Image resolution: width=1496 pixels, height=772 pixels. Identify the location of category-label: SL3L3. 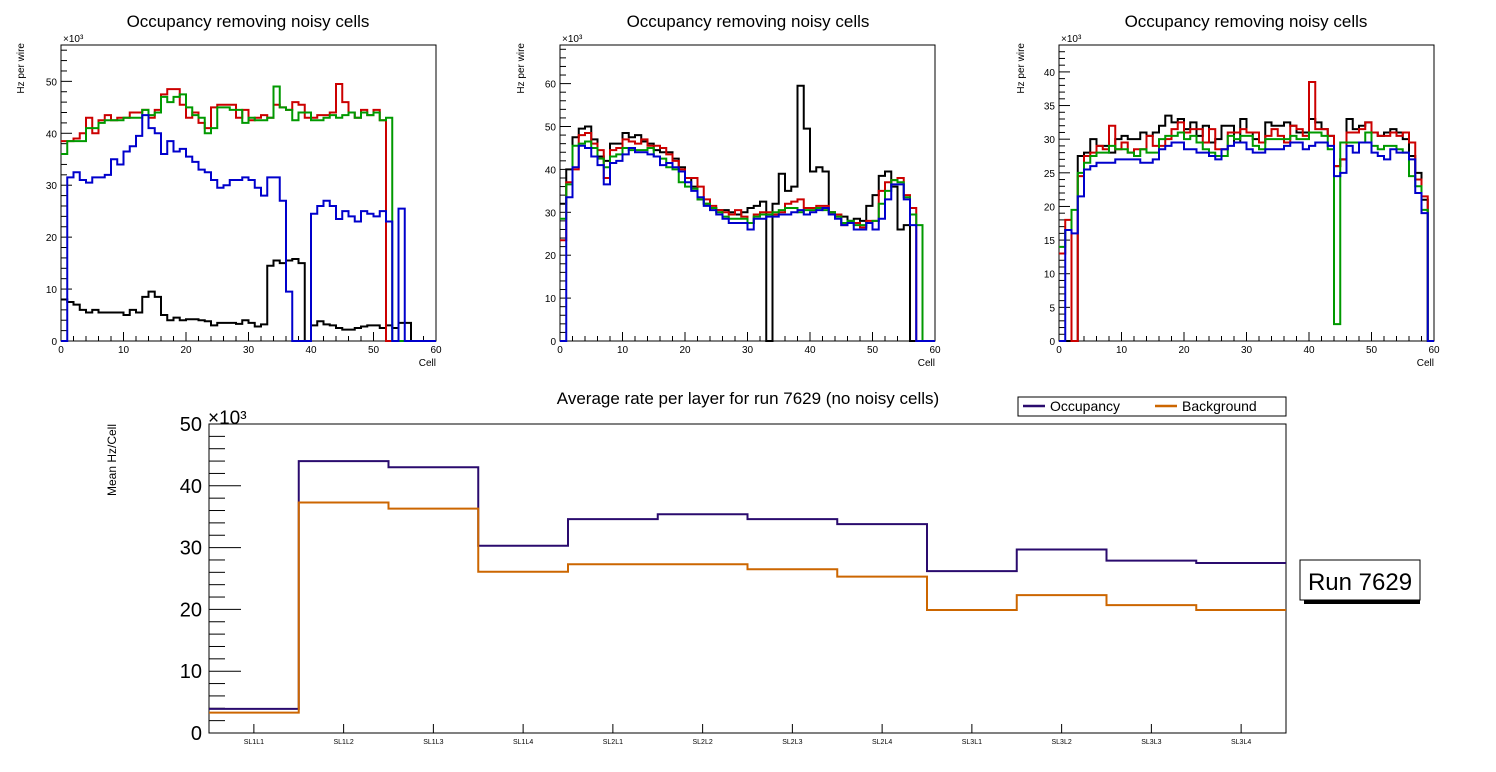
(1151, 742).